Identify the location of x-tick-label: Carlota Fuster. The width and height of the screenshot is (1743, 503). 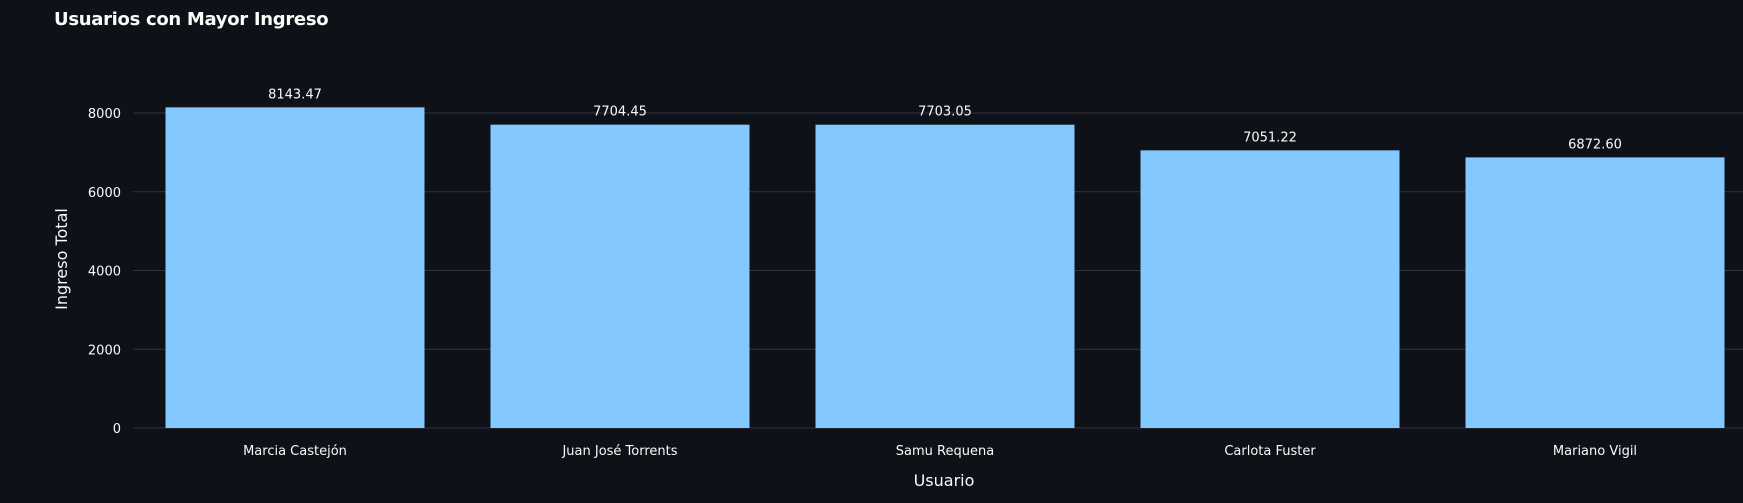
(1270, 451).